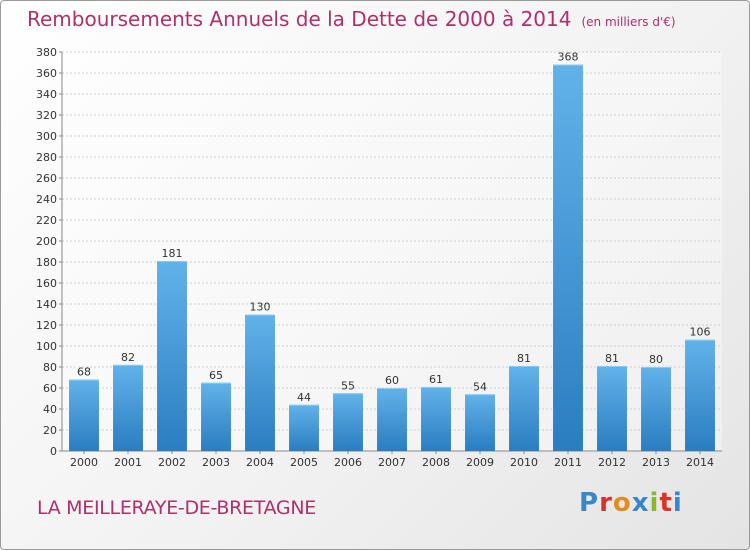 The height and width of the screenshot is (550, 750). What do you see at coordinates (46, 94) in the screenshot?
I see `y-tick-label: 340` at bounding box center [46, 94].